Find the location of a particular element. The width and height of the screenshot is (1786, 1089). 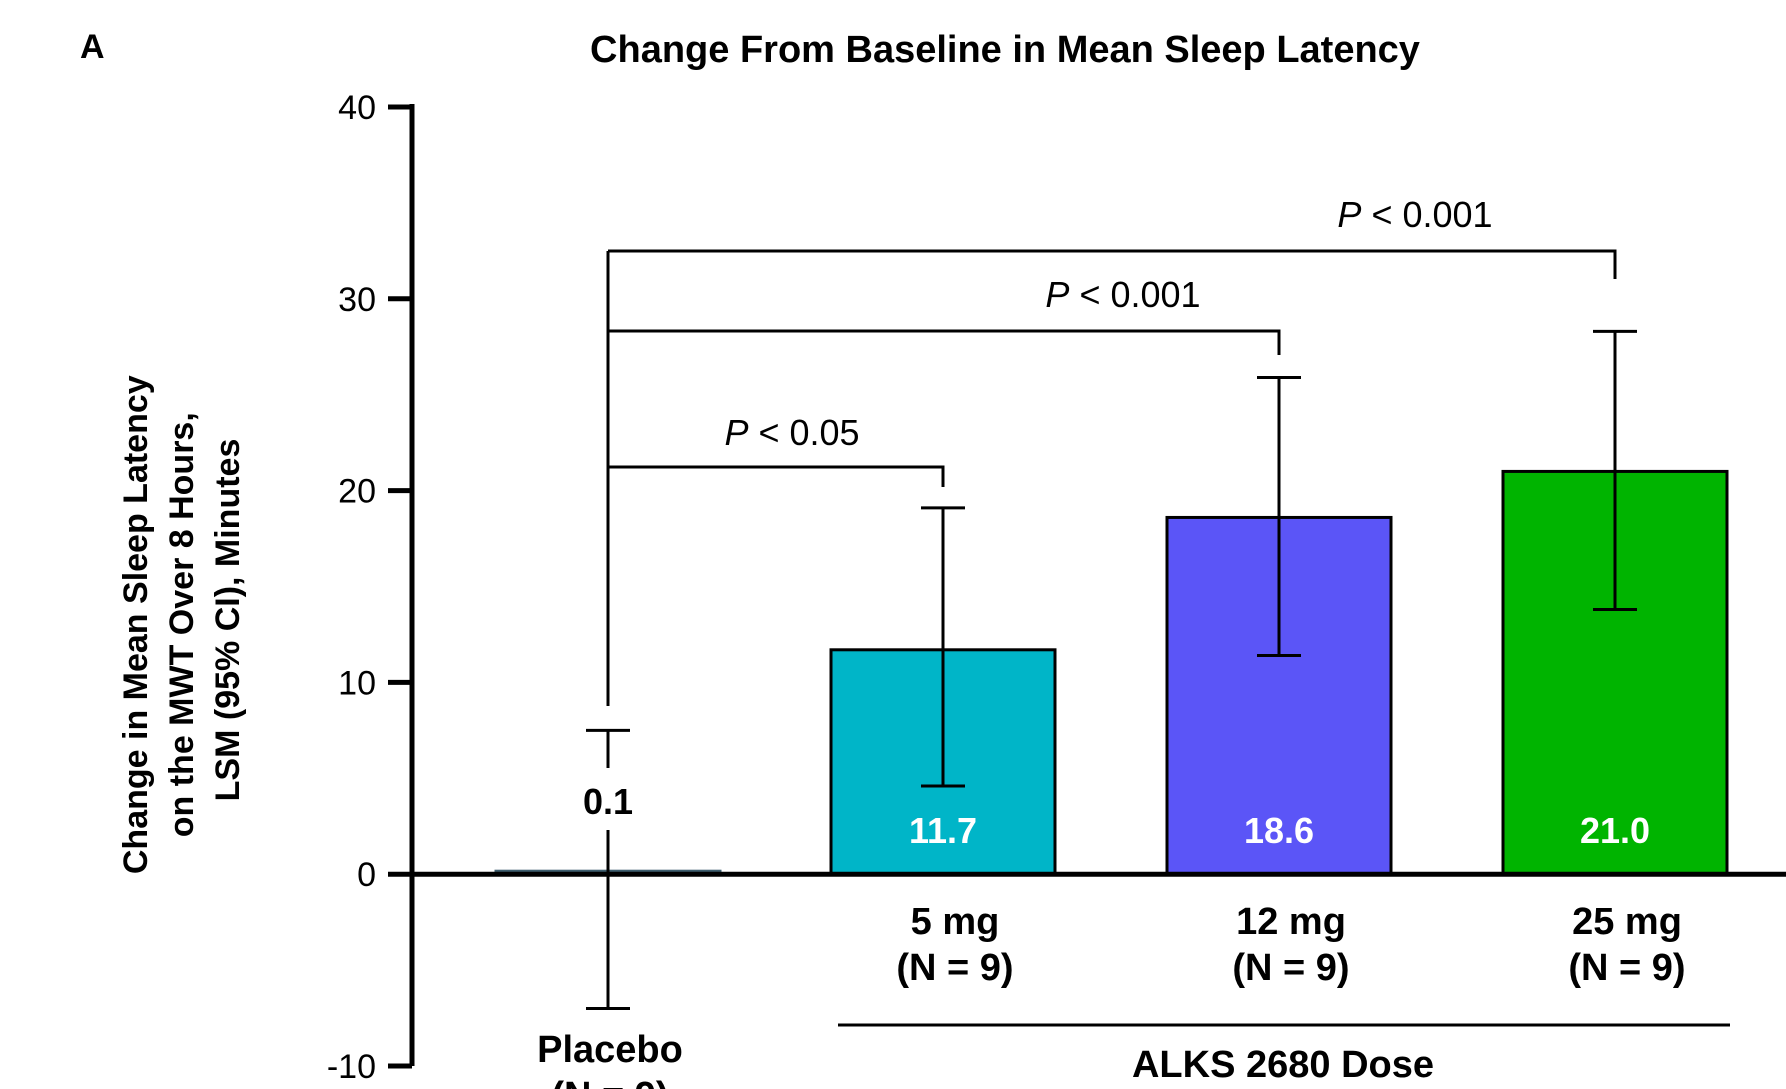

y-tick-label: 10 is located at coordinates (357, 683).